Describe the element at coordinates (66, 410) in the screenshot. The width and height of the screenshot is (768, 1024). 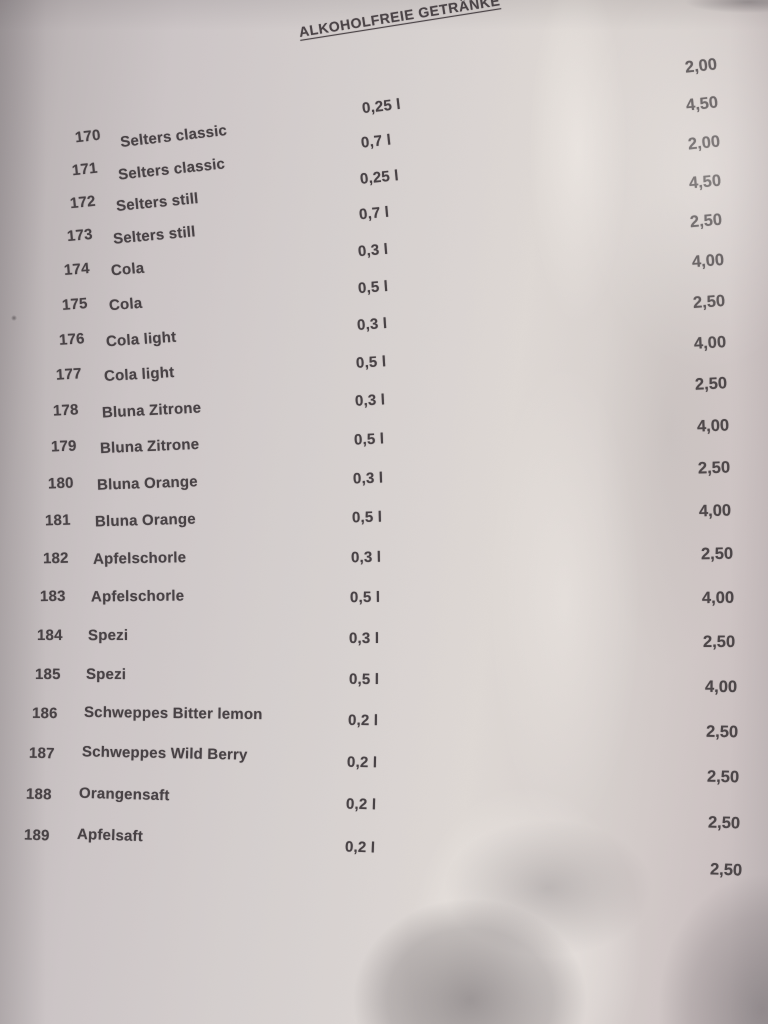
I see `item-number: 178` at that location.